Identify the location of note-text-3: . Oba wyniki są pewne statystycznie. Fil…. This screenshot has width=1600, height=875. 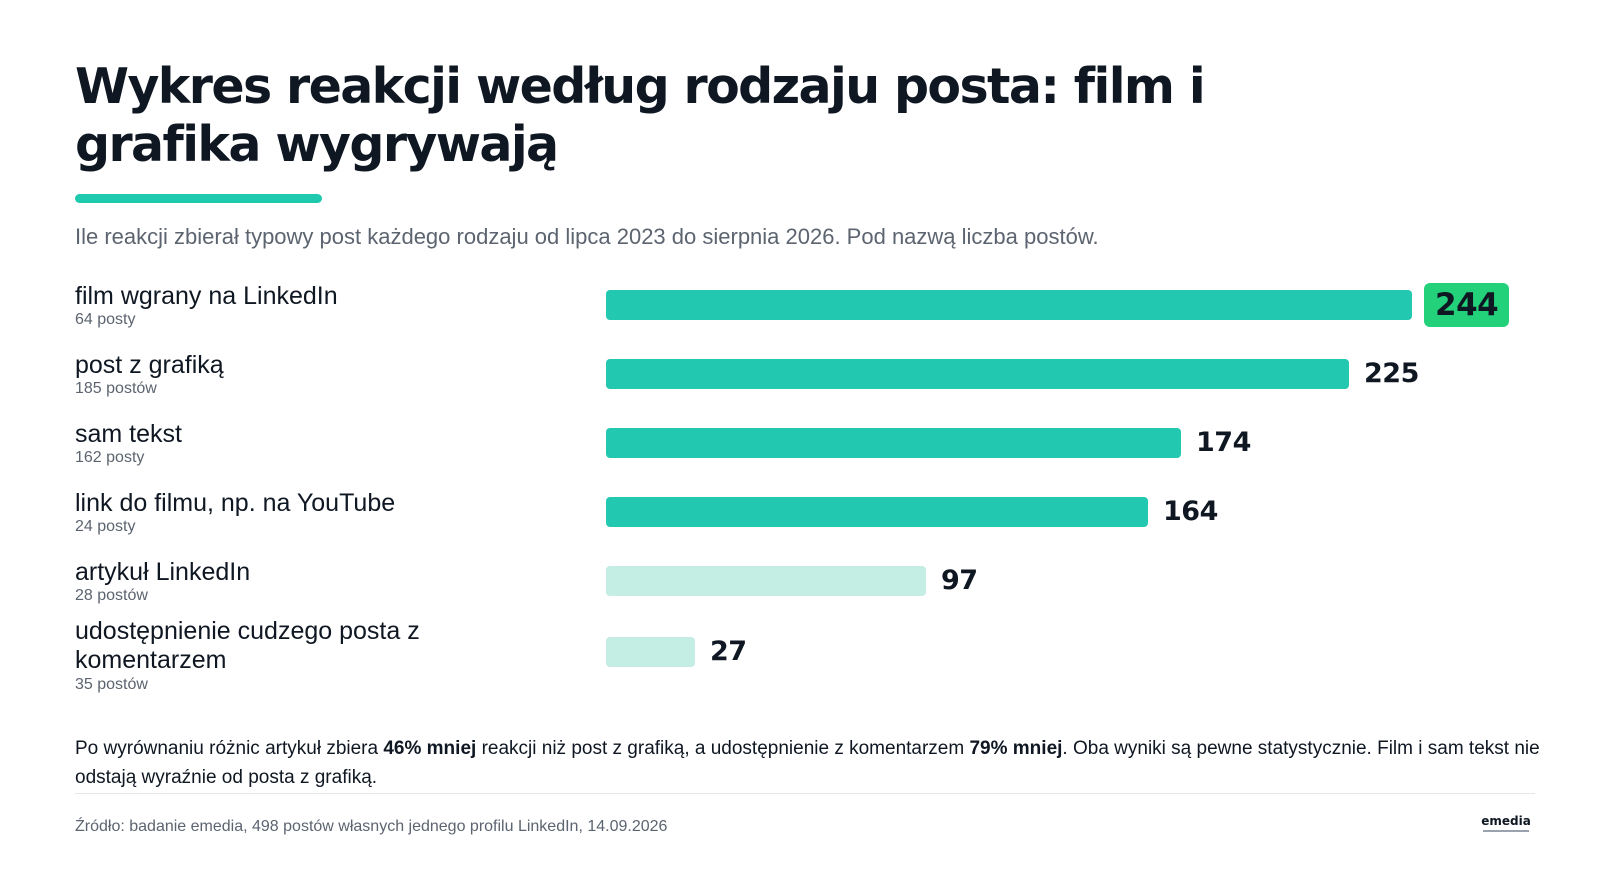
(807, 763).